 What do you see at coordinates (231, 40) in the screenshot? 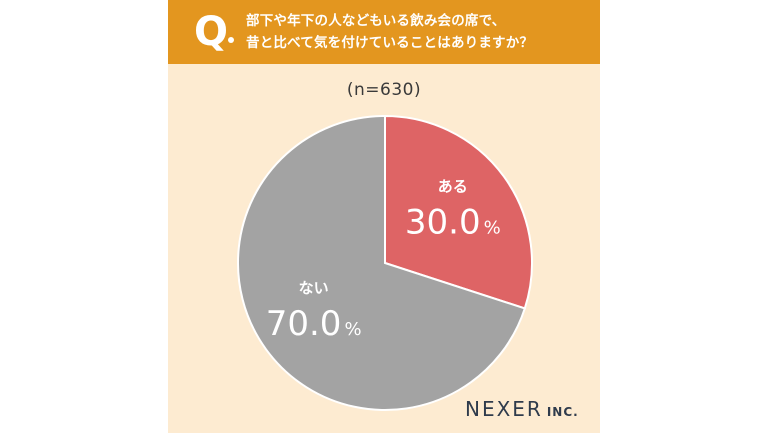
I see `question-mark-dot` at bounding box center [231, 40].